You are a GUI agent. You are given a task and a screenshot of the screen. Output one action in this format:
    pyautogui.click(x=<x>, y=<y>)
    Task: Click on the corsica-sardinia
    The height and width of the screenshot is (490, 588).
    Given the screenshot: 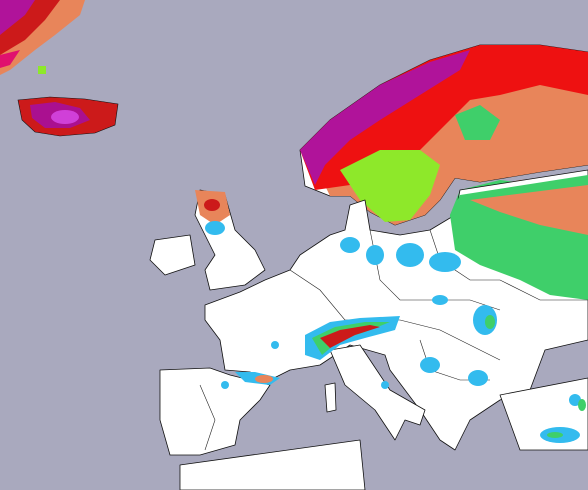 What is the action you would take?
    pyautogui.click(x=330, y=397)
    